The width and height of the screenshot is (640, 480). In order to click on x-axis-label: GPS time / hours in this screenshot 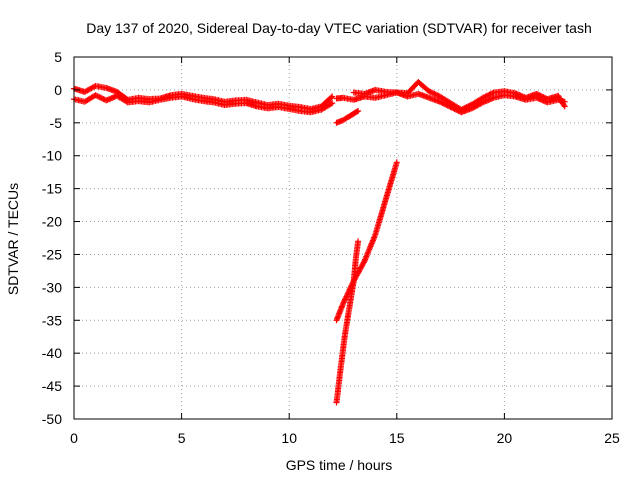, I will do `click(339, 465)`.